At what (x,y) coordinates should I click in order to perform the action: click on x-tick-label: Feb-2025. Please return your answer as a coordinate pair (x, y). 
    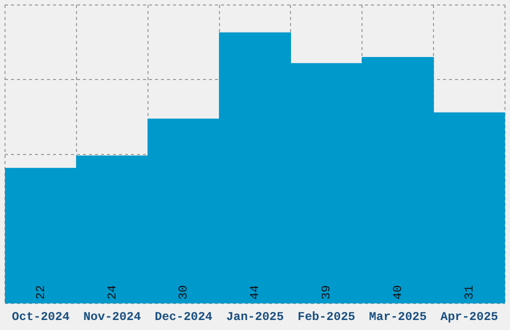
    Looking at the image, I should click on (327, 317).